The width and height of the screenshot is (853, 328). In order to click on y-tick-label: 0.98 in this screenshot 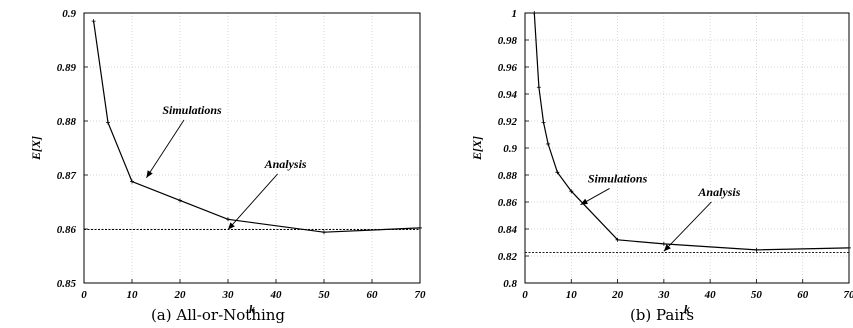, I will do `click(508, 41)`.